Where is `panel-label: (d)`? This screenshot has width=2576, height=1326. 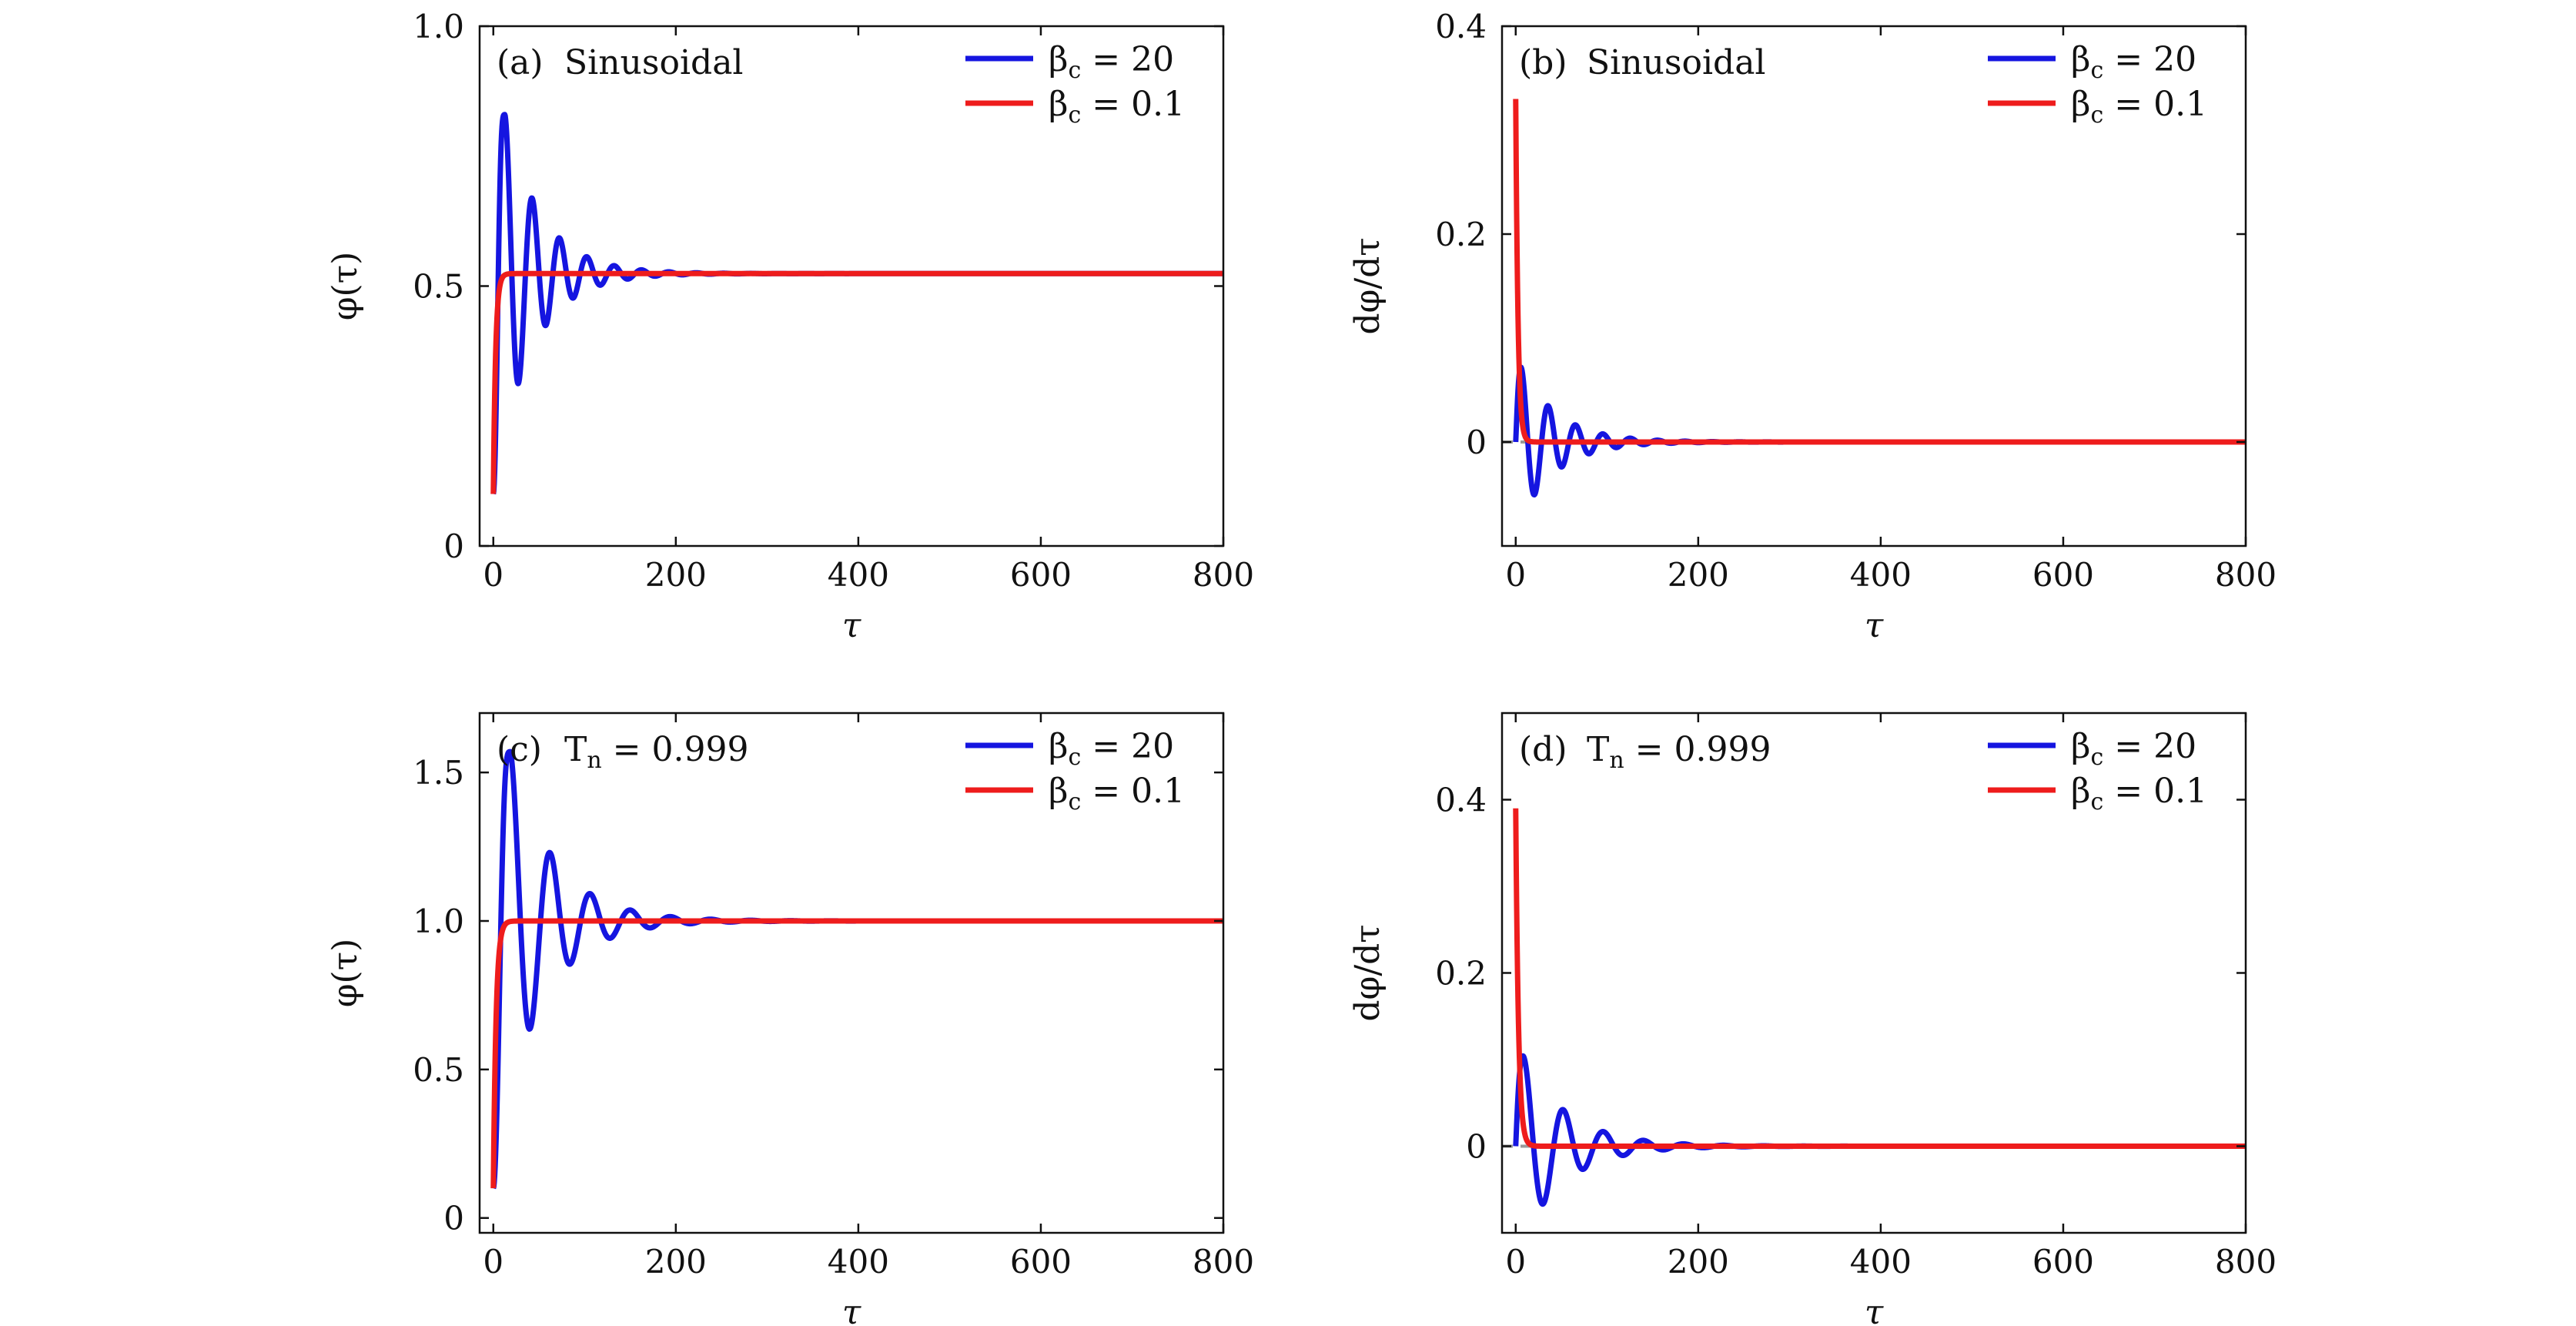
panel-label: (d) is located at coordinates (1543, 750).